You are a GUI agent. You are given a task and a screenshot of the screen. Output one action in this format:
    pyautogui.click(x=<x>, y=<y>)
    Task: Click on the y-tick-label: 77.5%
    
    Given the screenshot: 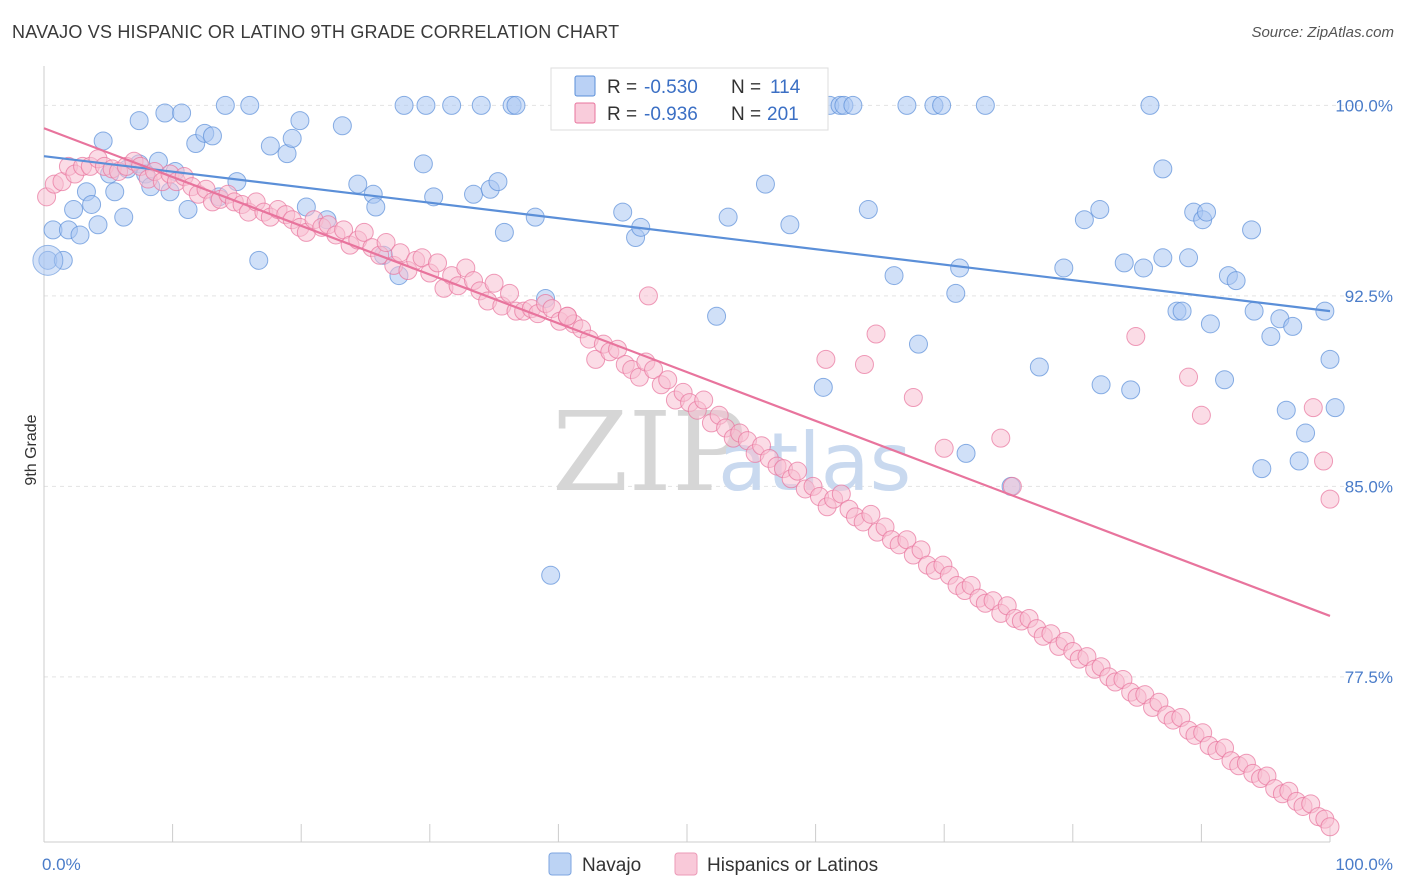 What is the action you would take?
    pyautogui.click(x=1369, y=677)
    